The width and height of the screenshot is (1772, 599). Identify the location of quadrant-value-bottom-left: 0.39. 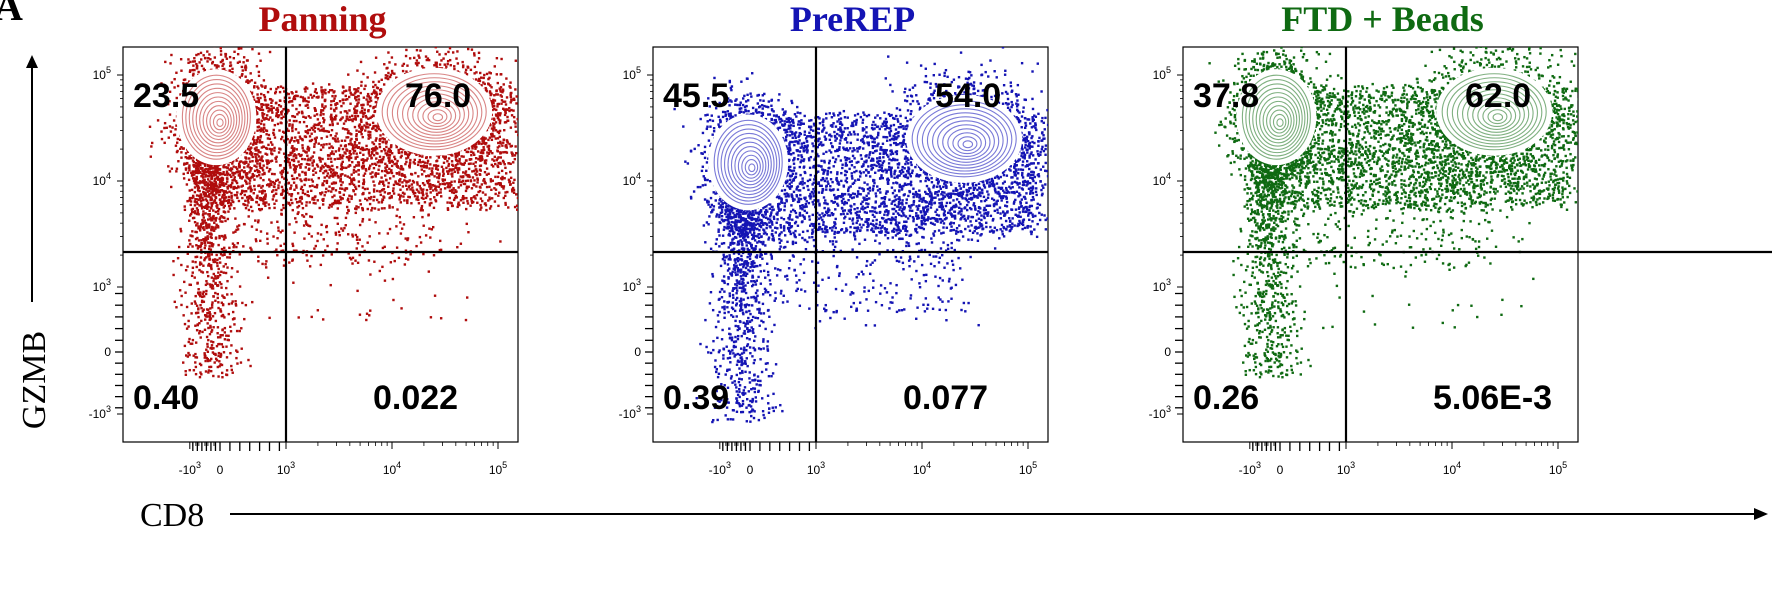
(696, 398).